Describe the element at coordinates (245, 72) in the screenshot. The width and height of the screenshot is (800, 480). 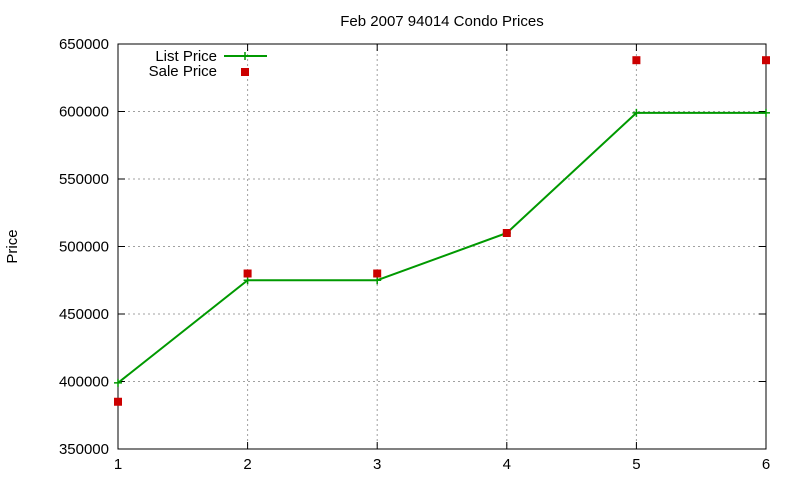
I see `legend-marker-sale-price` at that location.